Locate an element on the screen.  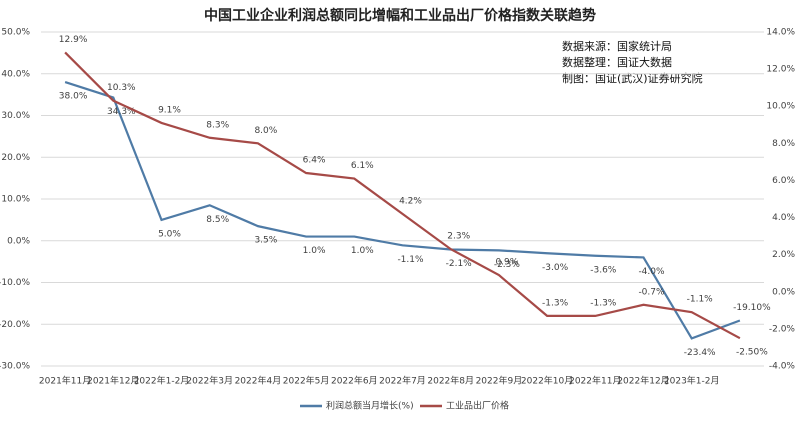
x-tick-label: 2022年11月 is located at coordinates (595, 381).